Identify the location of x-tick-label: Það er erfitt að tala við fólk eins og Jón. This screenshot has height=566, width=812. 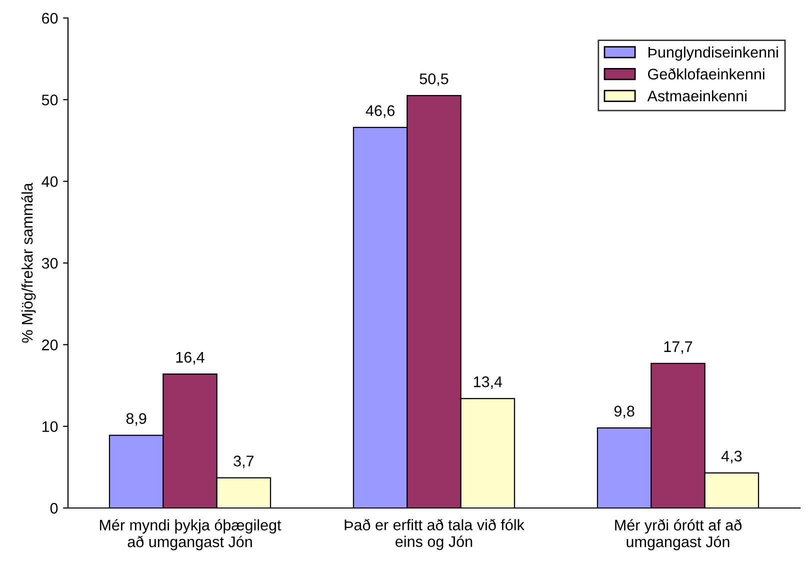
(434, 534).